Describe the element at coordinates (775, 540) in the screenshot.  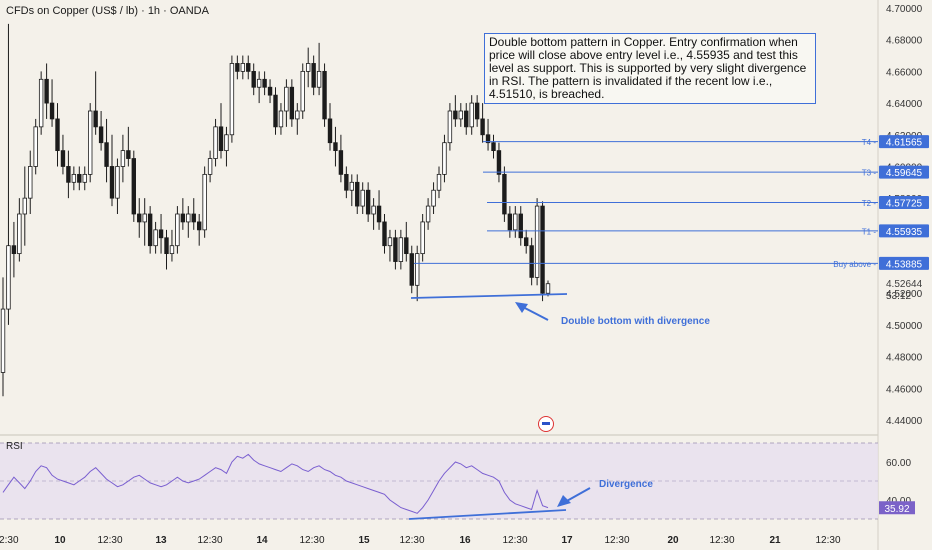
I see `time-tick-label: 21` at that location.